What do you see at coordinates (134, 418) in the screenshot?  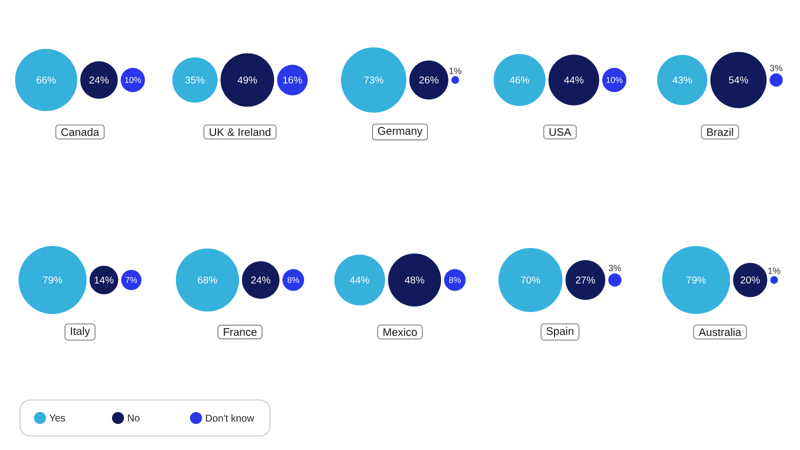 I see `legend-label: No` at bounding box center [134, 418].